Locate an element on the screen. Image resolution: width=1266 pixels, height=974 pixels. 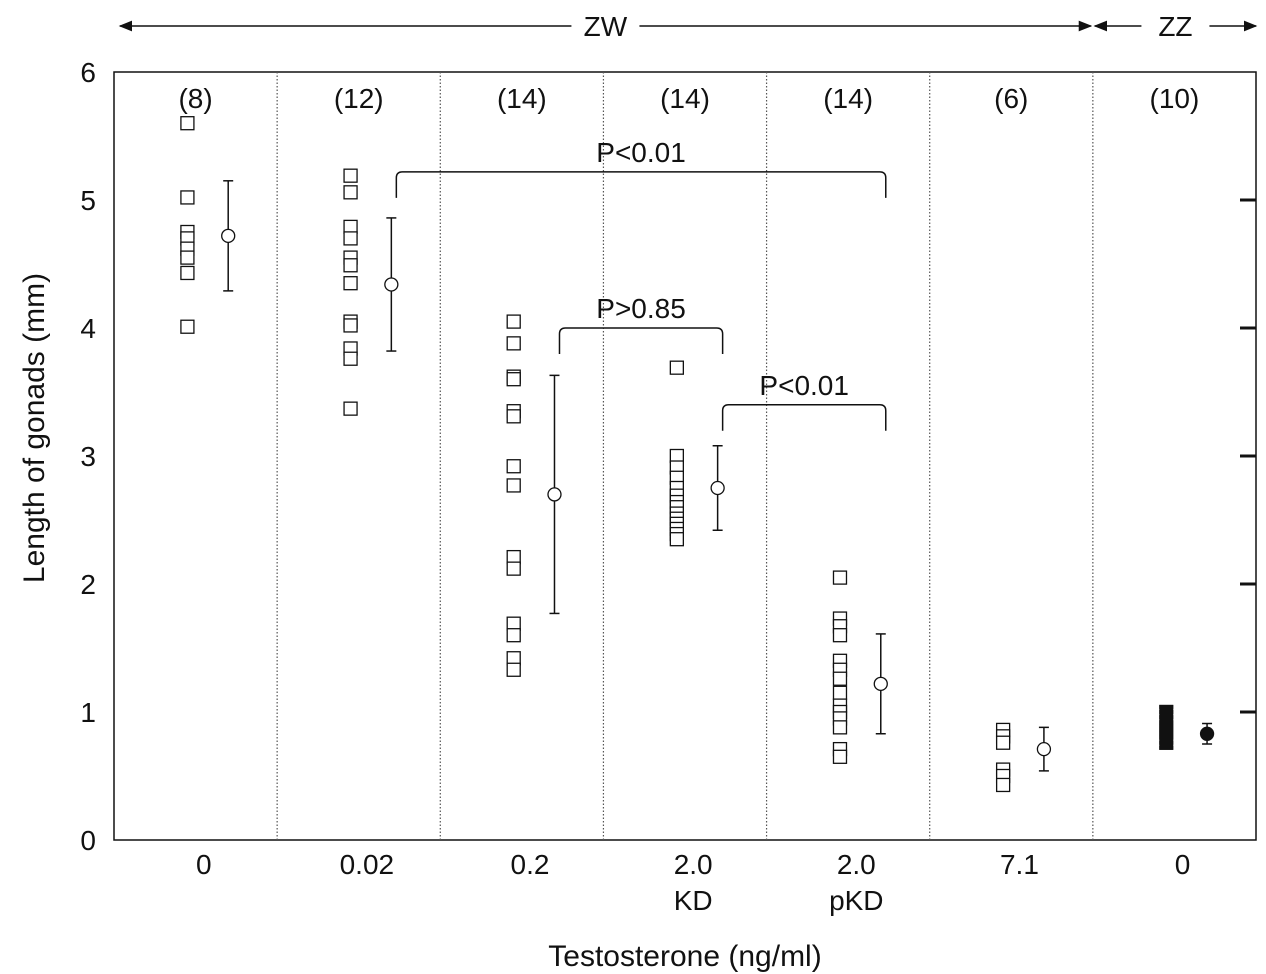
y-tick-label: 3 is located at coordinates (88, 456).